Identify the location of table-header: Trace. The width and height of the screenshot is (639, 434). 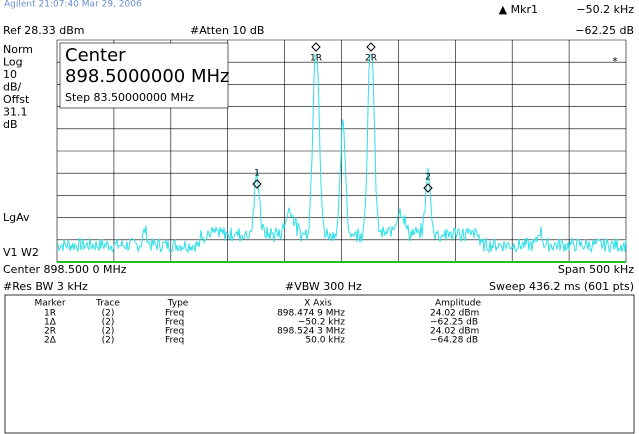
(107, 304).